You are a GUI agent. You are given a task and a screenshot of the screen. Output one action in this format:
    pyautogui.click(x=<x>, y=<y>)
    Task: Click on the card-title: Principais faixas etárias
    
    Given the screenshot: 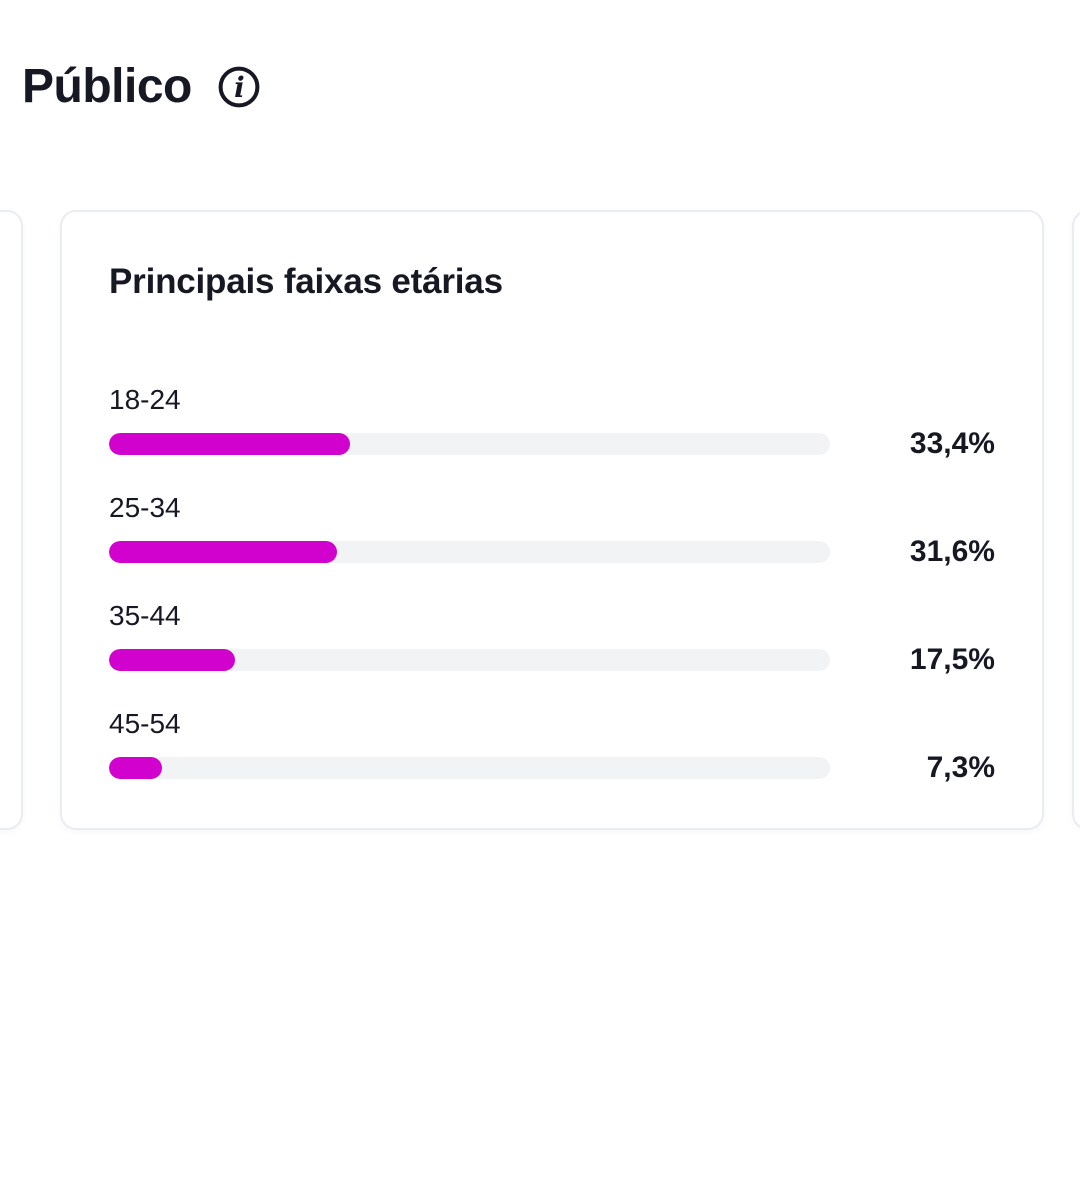 What is the action you would take?
    pyautogui.click(x=306, y=281)
    